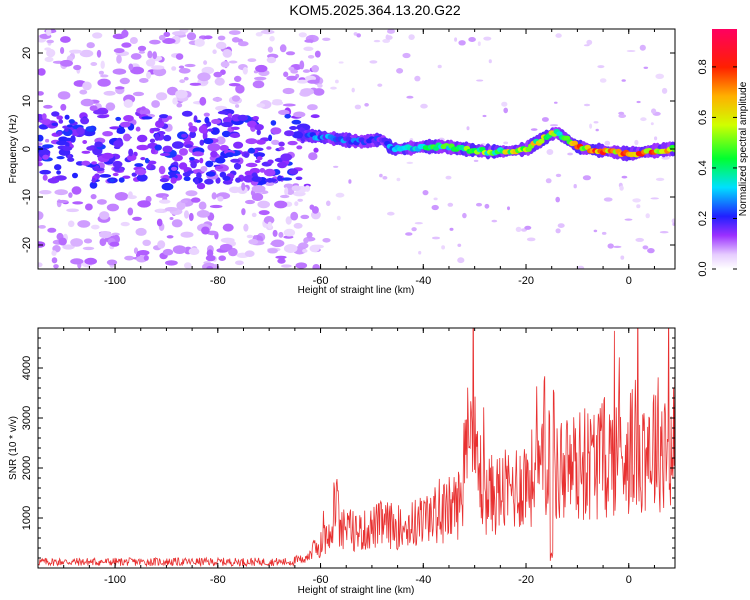 This screenshot has width=750, height=600. What do you see at coordinates (27, 197) in the screenshot?
I see `spectrogram-y-tick-label: -10` at bounding box center [27, 197].